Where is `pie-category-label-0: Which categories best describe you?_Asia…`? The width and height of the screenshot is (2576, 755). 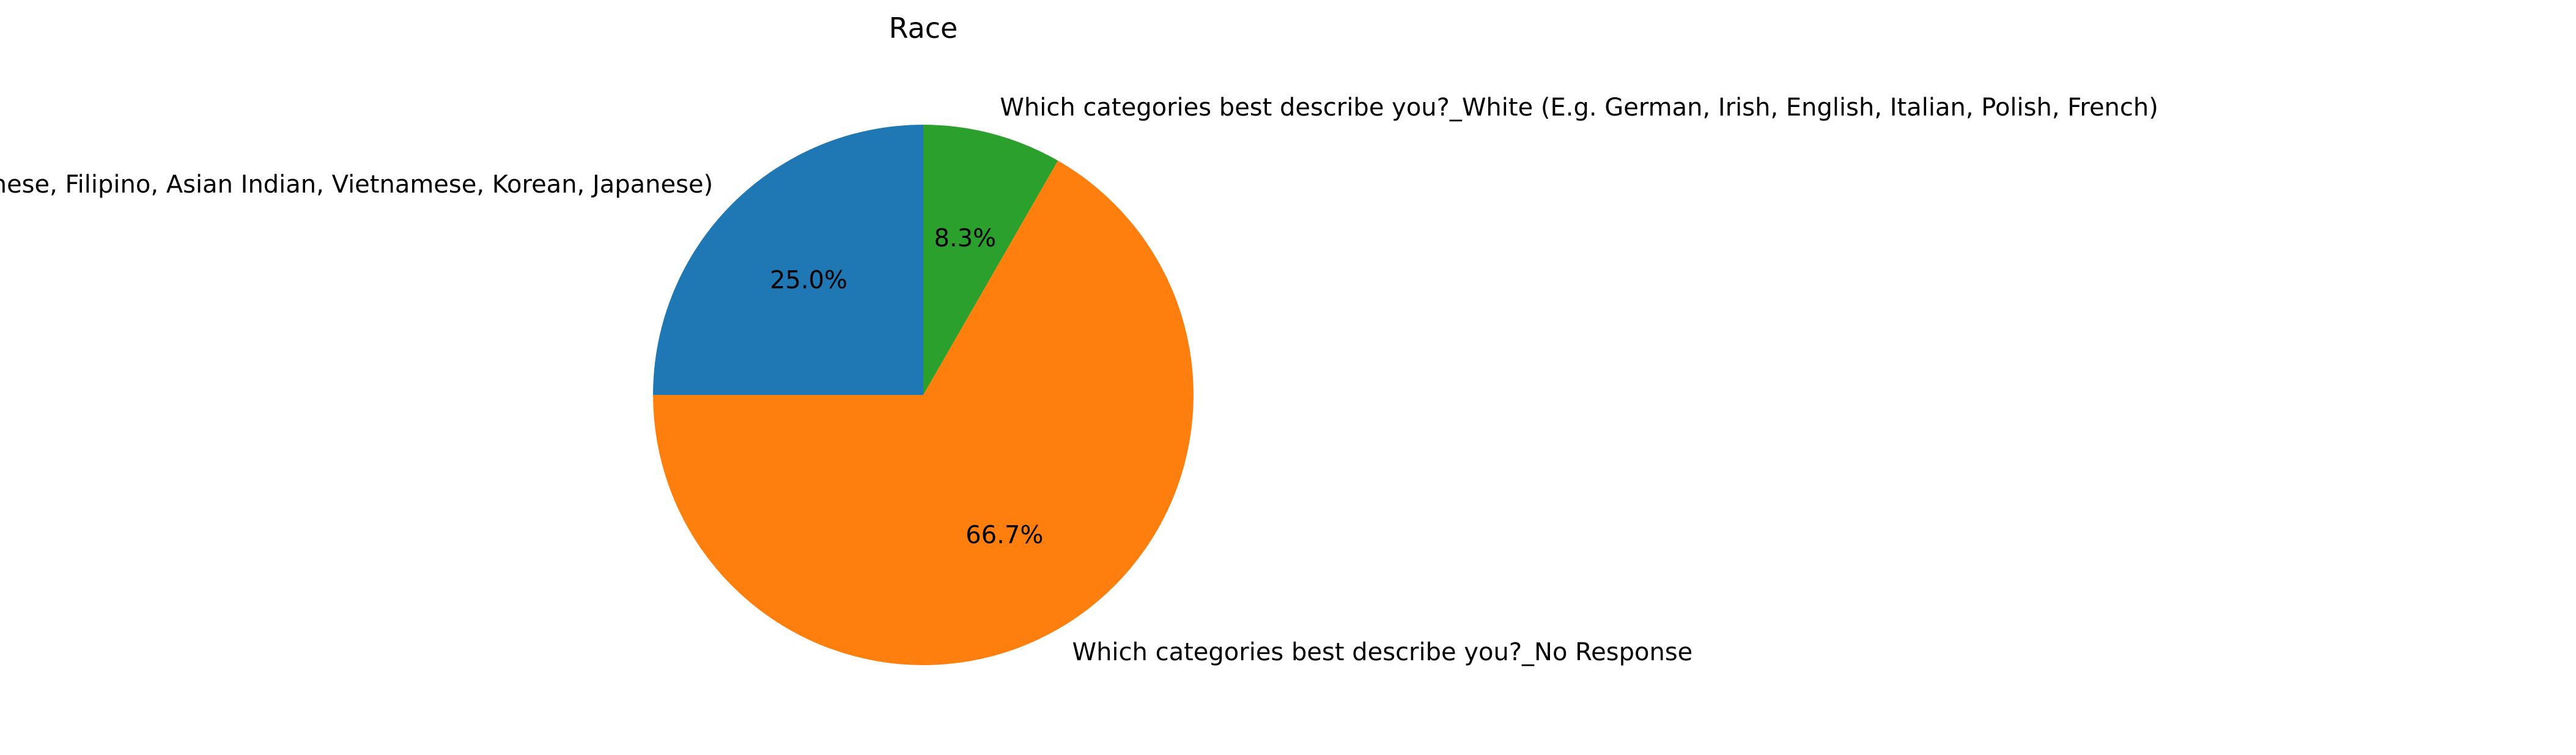 pie-category-label-0: Which categories best describe you?_Asia… is located at coordinates (356, 185).